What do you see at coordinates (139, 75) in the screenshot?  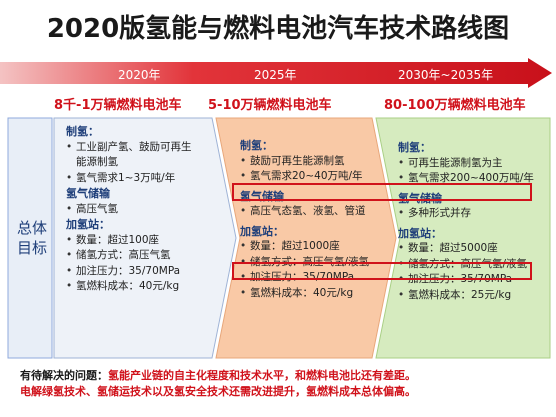 I see `year-2020: 2020年` at bounding box center [139, 75].